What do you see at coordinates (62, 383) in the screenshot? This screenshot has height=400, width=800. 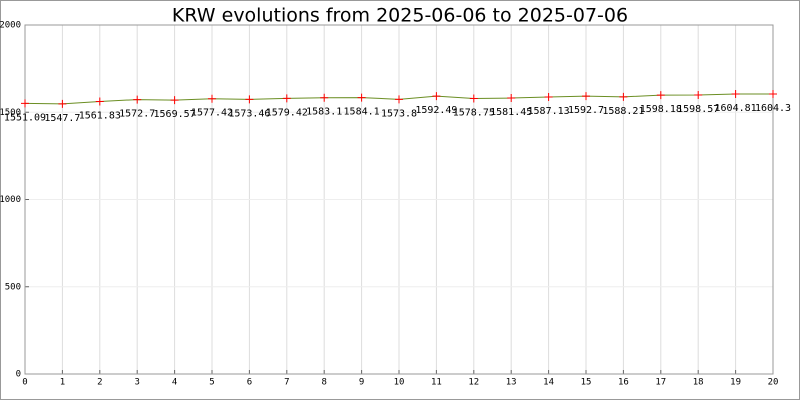 I see `x-tick-label: 1` at bounding box center [62, 383].